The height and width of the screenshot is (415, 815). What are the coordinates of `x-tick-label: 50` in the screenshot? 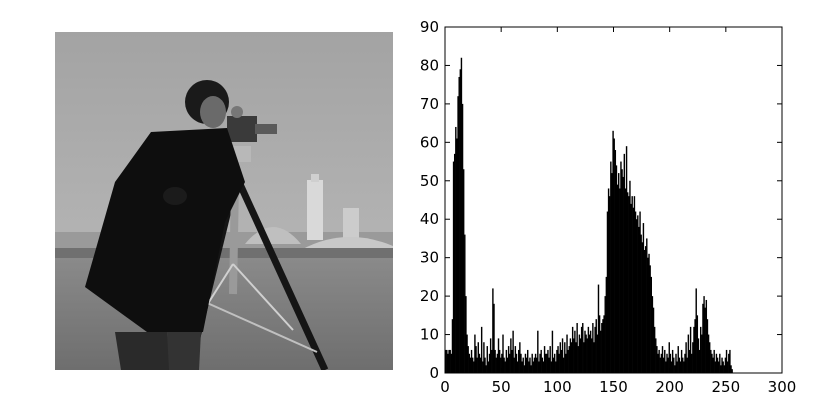 It's located at (501, 387).